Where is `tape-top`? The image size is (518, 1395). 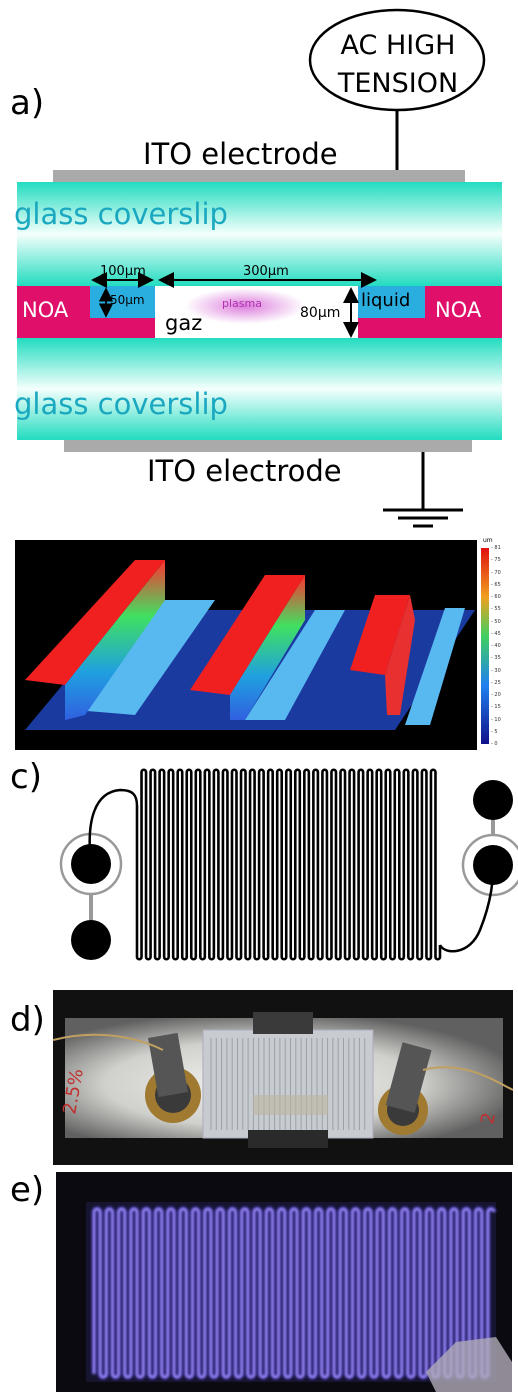
tape-top is located at coordinates (283, 1023).